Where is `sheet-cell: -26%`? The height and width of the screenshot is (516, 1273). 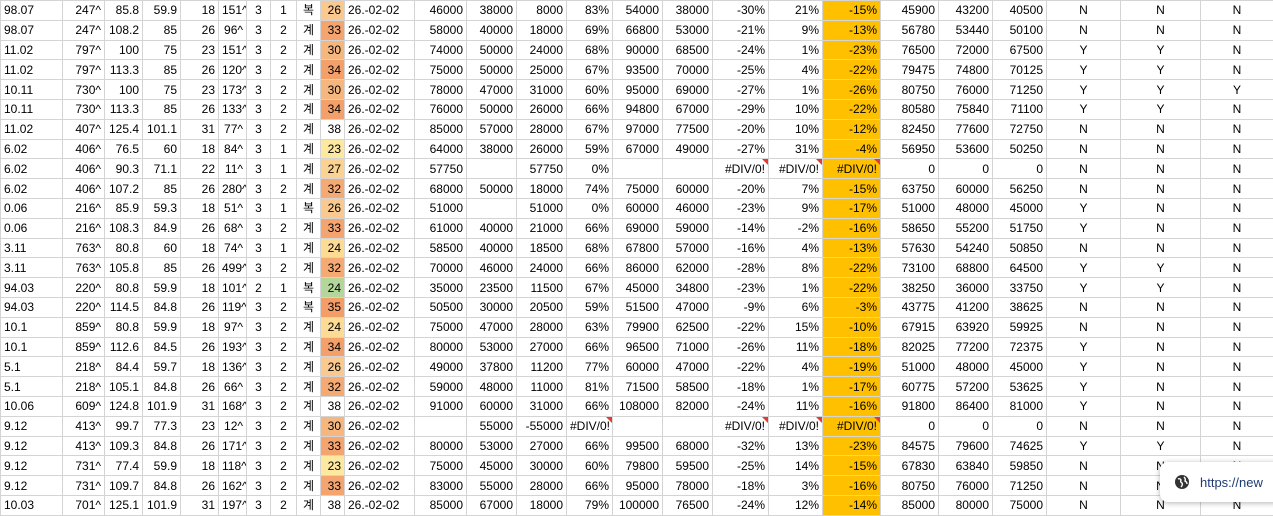 sheet-cell: -26% is located at coordinates (741, 347).